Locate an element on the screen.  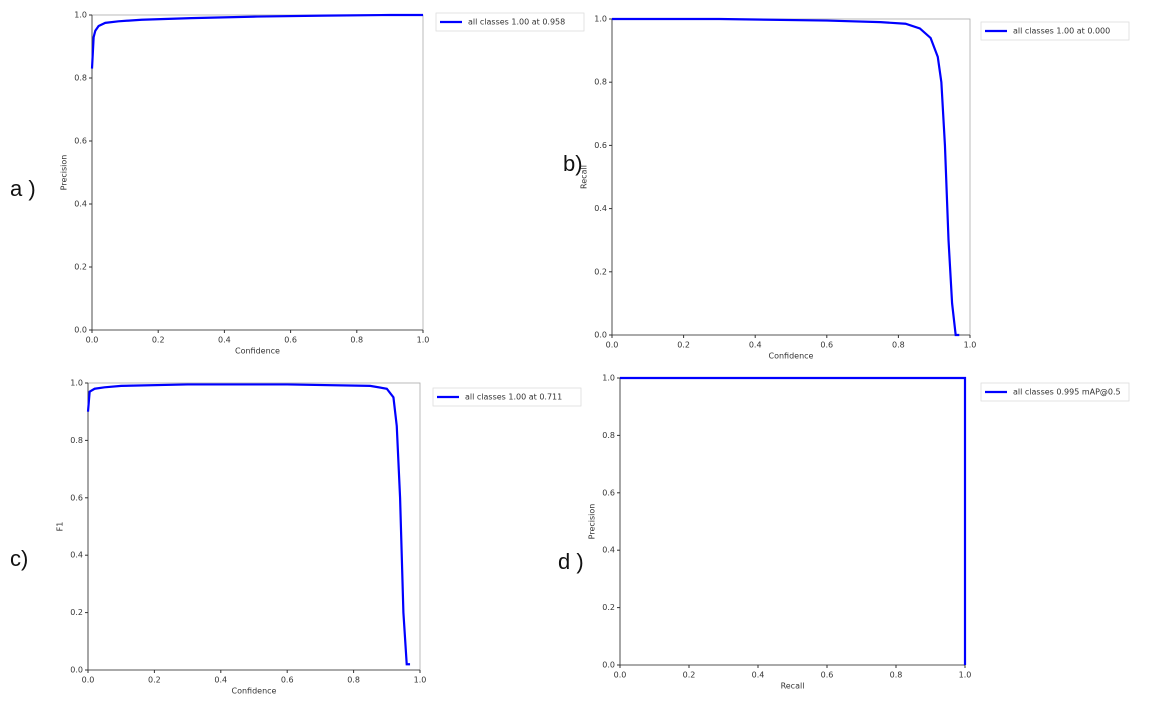
legend-label: all classes 0.995 mAP@0.5 is located at coordinates (1067, 392).